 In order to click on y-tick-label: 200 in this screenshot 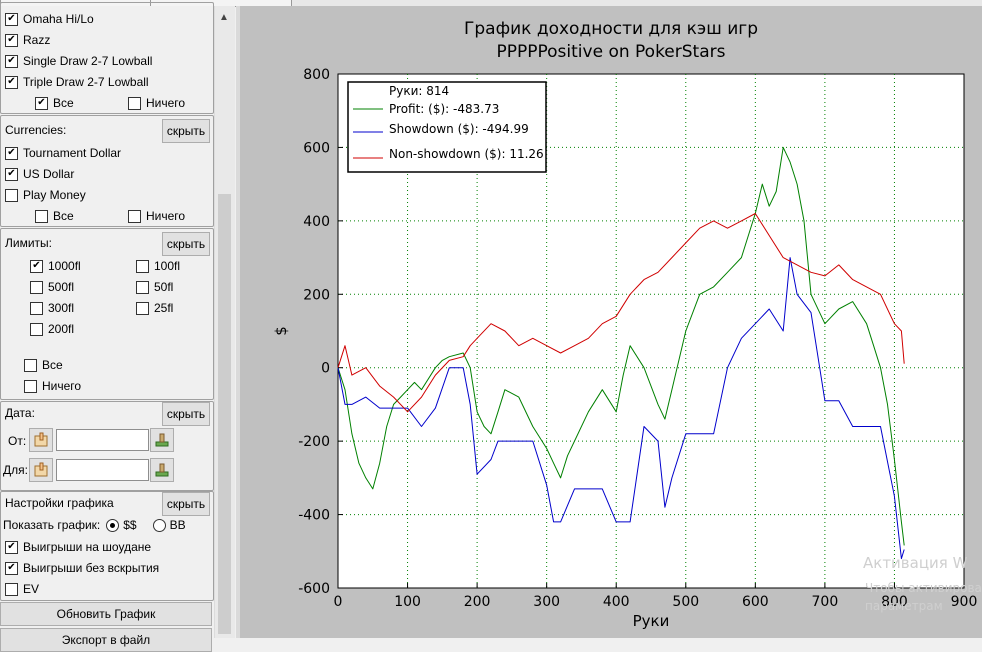, I will do `click(316, 295)`.